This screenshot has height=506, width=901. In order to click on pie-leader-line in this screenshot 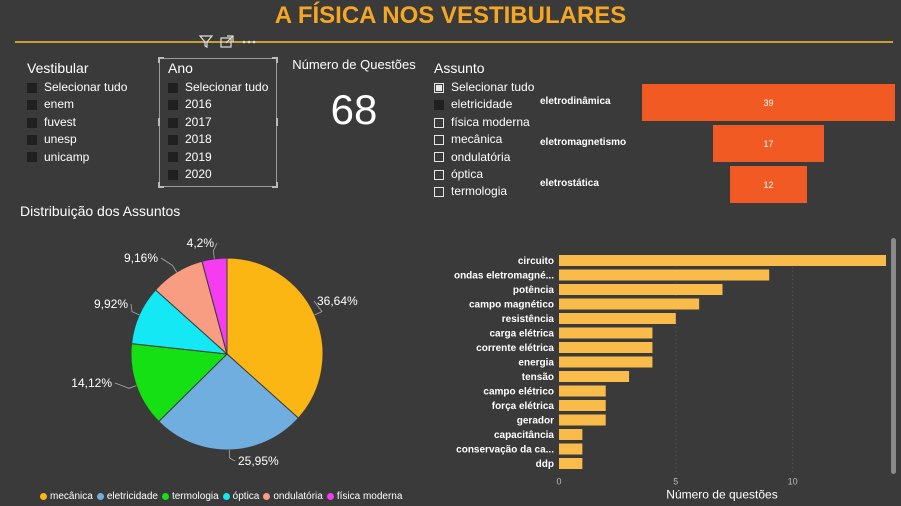, I will do `click(125, 385)`.